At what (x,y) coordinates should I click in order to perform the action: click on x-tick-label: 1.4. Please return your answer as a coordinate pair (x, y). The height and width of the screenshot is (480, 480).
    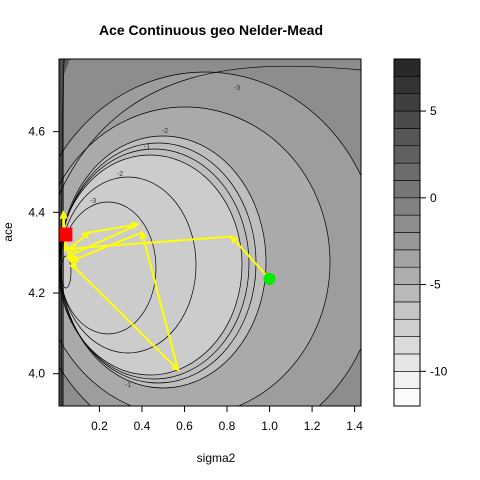
    Looking at the image, I should click on (354, 426).